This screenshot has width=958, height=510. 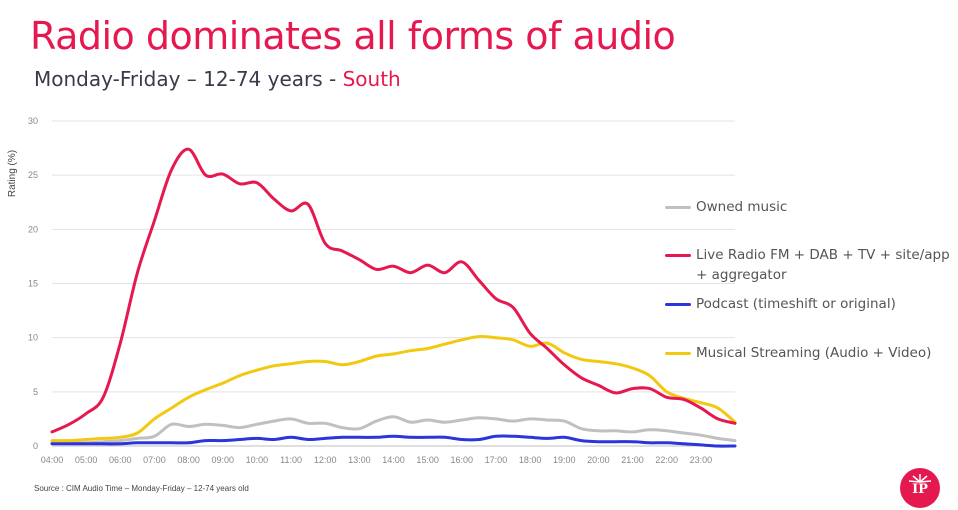 What do you see at coordinates (462, 460) in the screenshot?
I see `x-tick-label: 16:00` at bounding box center [462, 460].